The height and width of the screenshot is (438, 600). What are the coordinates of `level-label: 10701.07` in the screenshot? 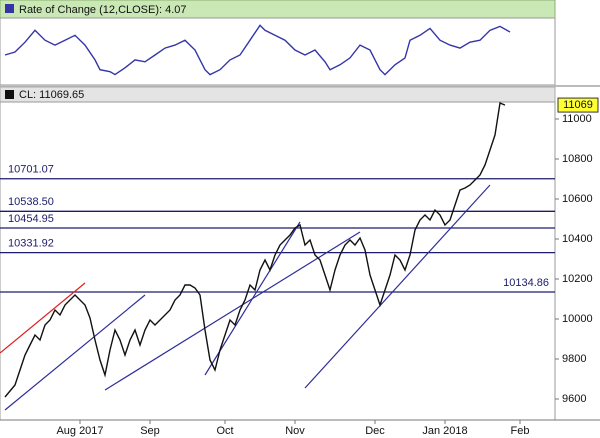 It's located at (31, 170).